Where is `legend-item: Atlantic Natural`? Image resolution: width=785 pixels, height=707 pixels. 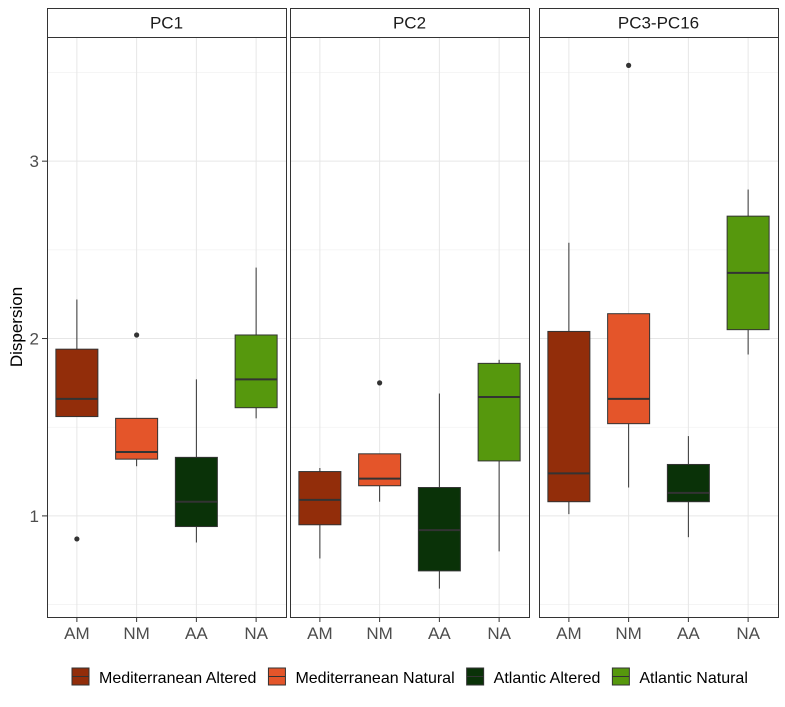 legend-item: Atlantic Natural is located at coordinates (679, 677).